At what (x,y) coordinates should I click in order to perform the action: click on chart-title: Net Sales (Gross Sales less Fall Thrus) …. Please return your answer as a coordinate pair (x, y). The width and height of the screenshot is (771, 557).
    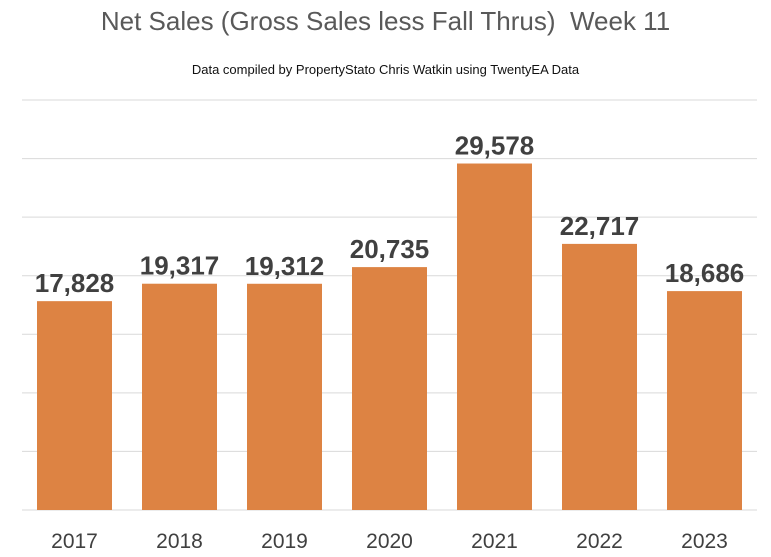
    Looking at the image, I should click on (385, 21).